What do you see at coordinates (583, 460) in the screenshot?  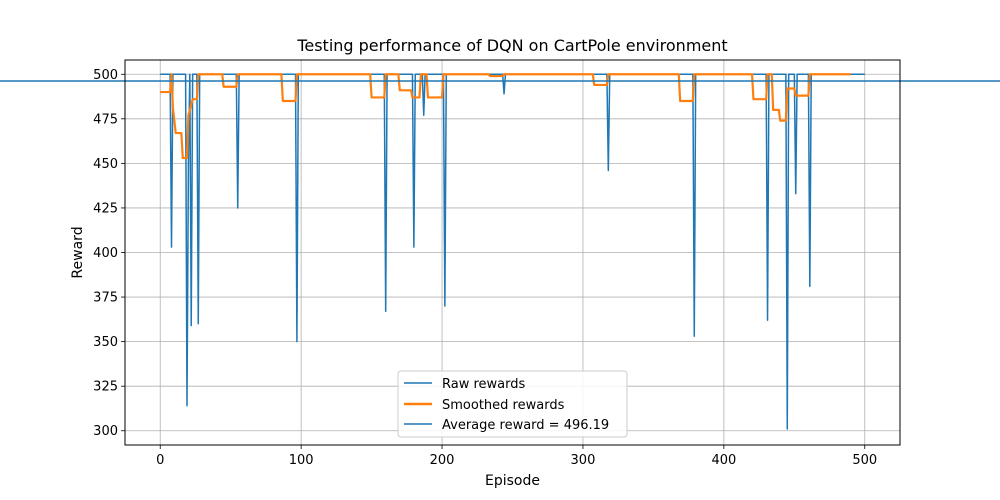 I see `x-tick-label: 300` at bounding box center [583, 460].